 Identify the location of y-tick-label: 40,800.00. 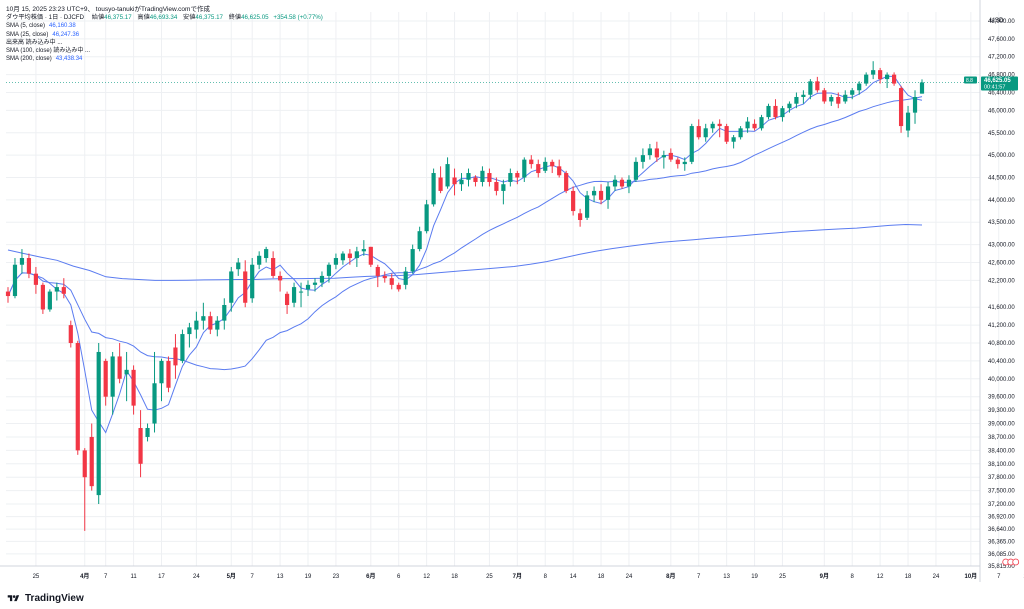
(1001, 344).